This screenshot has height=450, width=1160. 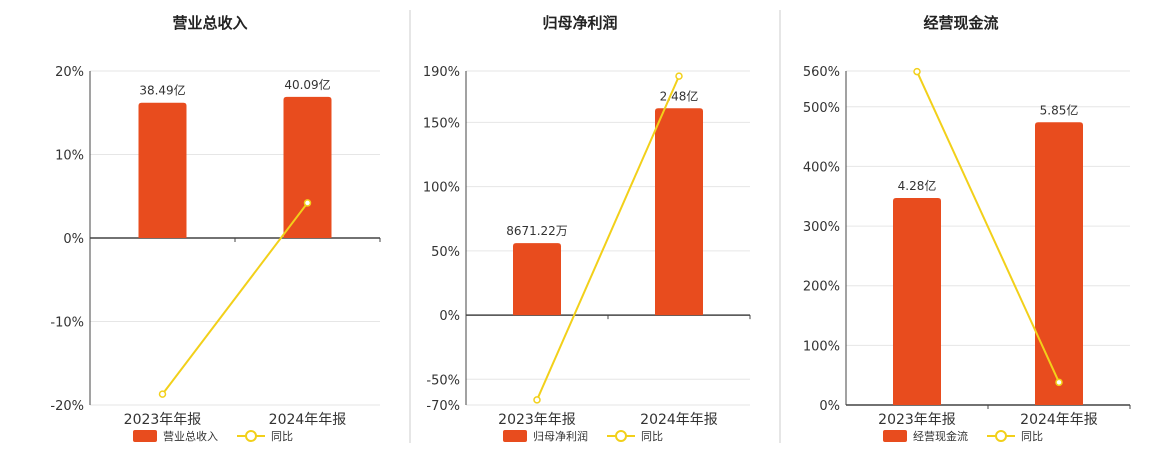 I want to click on y-tick-label: 20%, so click(x=69, y=72).